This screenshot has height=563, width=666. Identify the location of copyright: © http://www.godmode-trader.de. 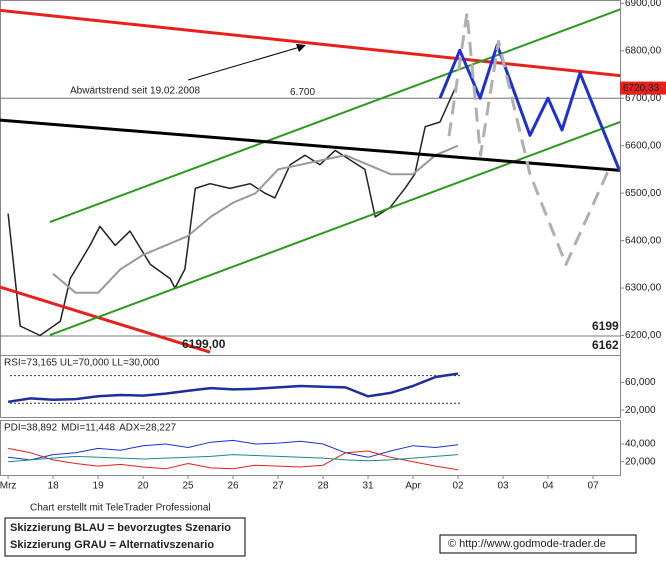
(527, 544).